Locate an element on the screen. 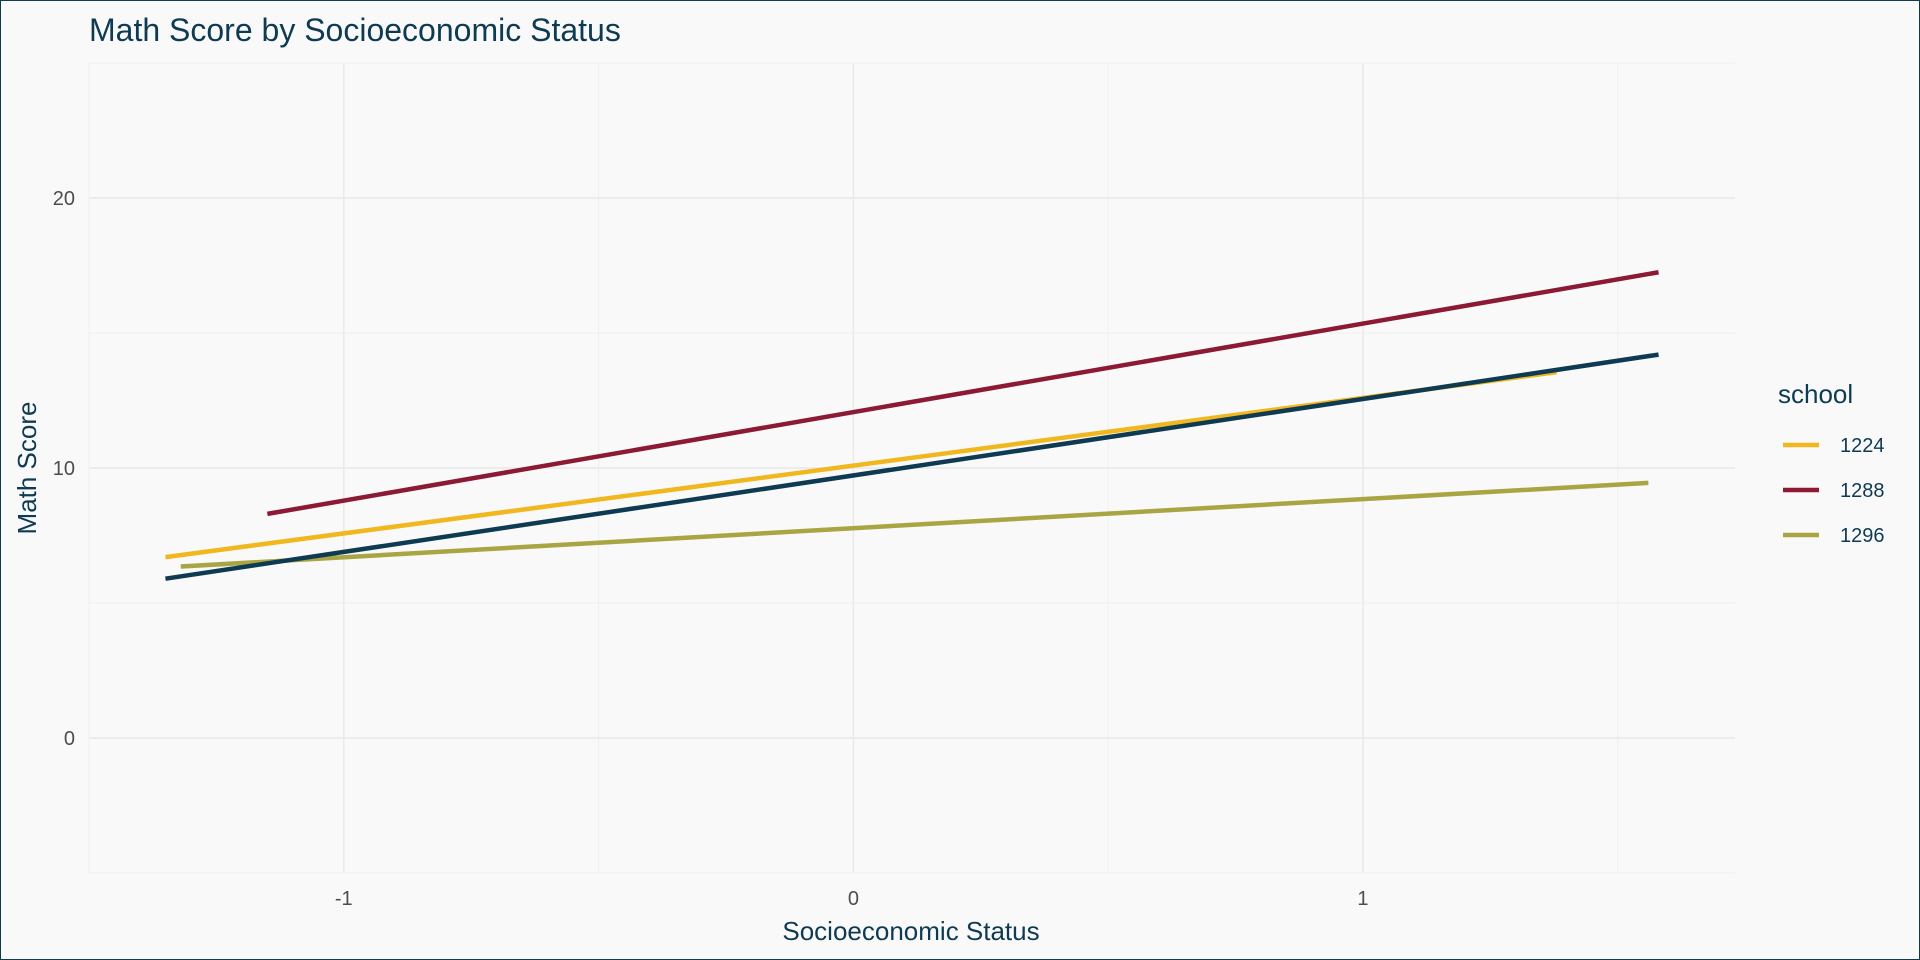  legend-label-1288: 1288 is located at coordinates (1862, 491).